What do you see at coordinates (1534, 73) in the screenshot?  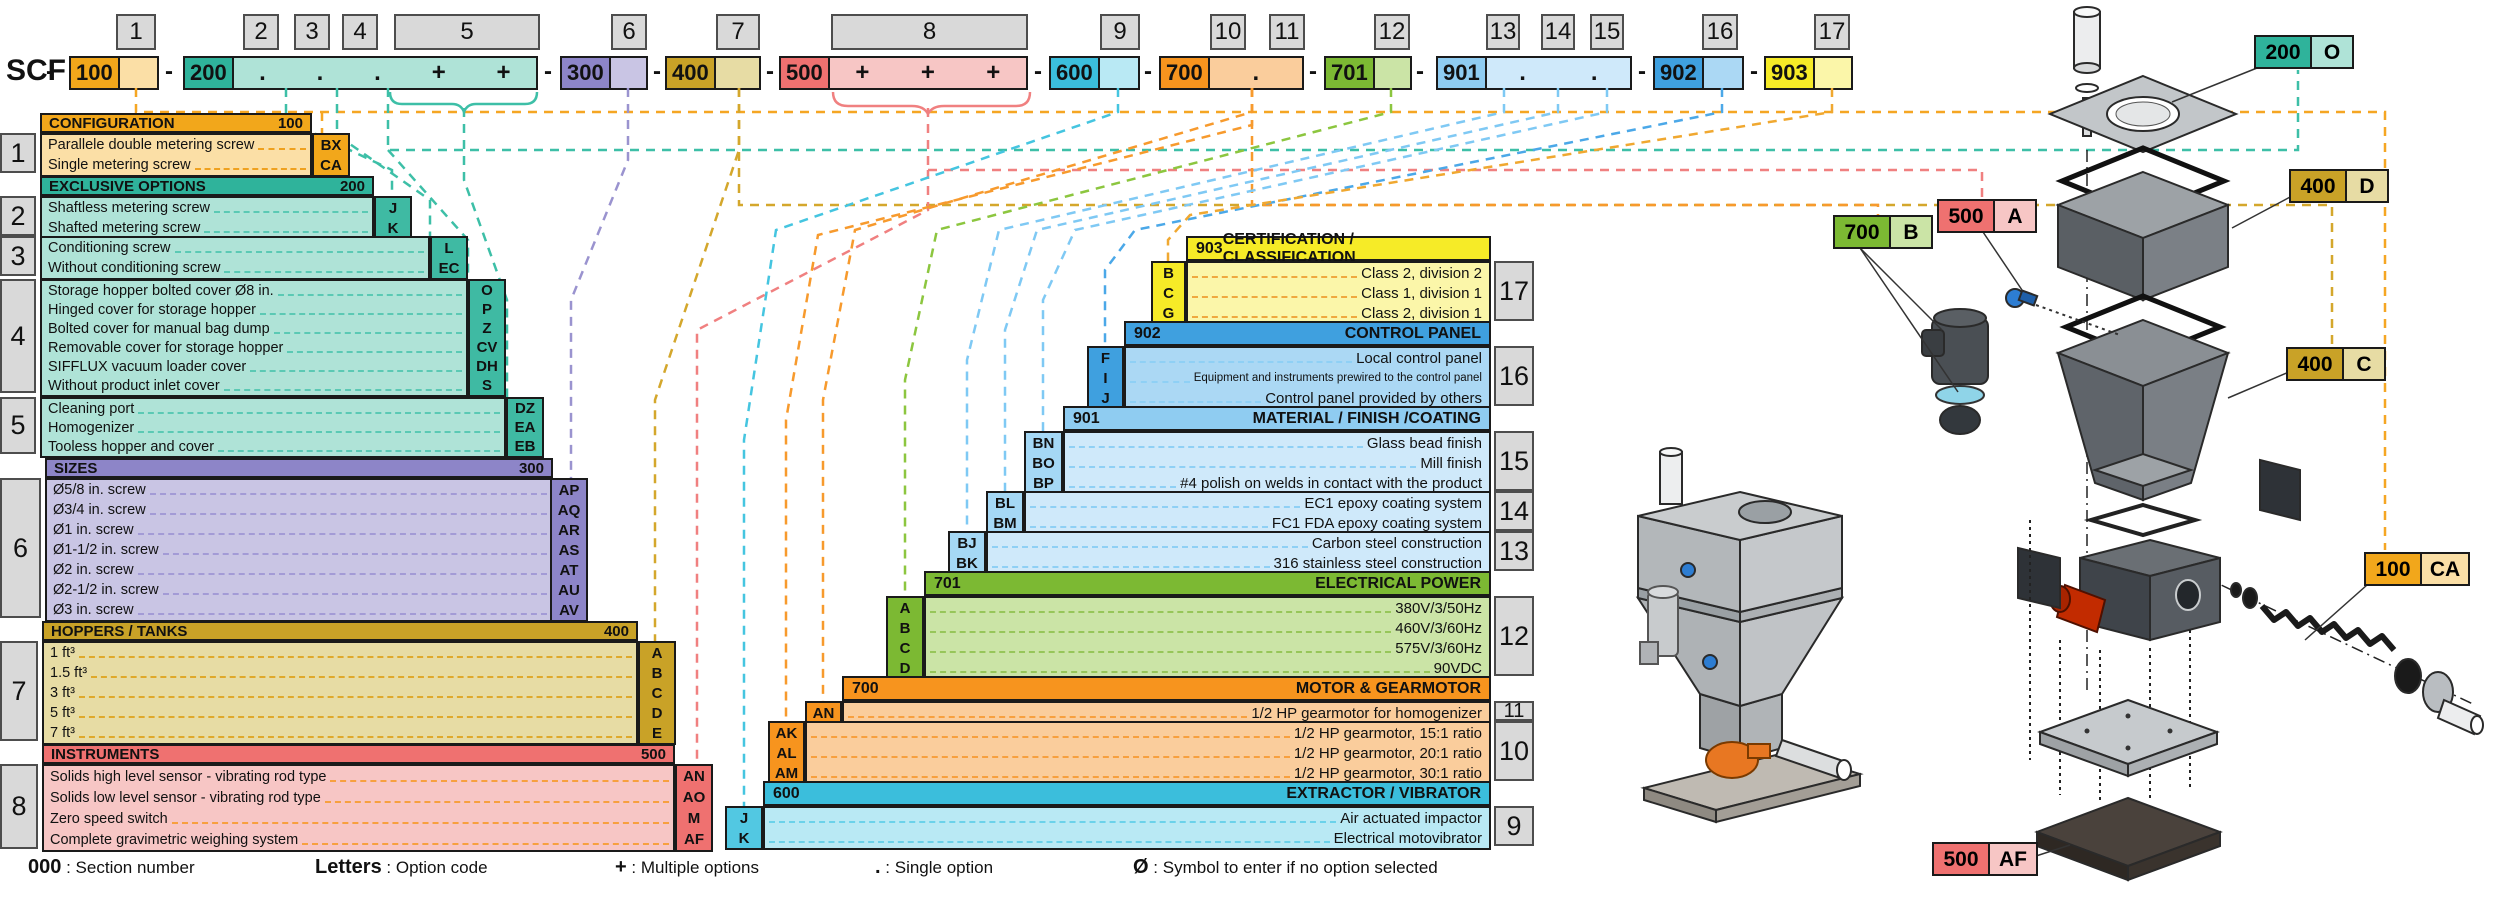 I see `code-segment-901: 901 ..` at bounding box center [1534, 73].